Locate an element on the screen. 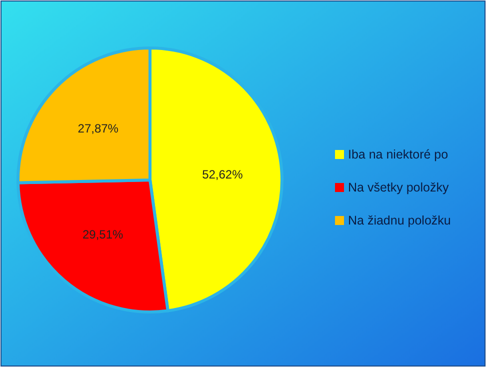 This screenshot has height=367, width=486. slice-label: Iba na niektoré po is located at coordinates (398, 154).